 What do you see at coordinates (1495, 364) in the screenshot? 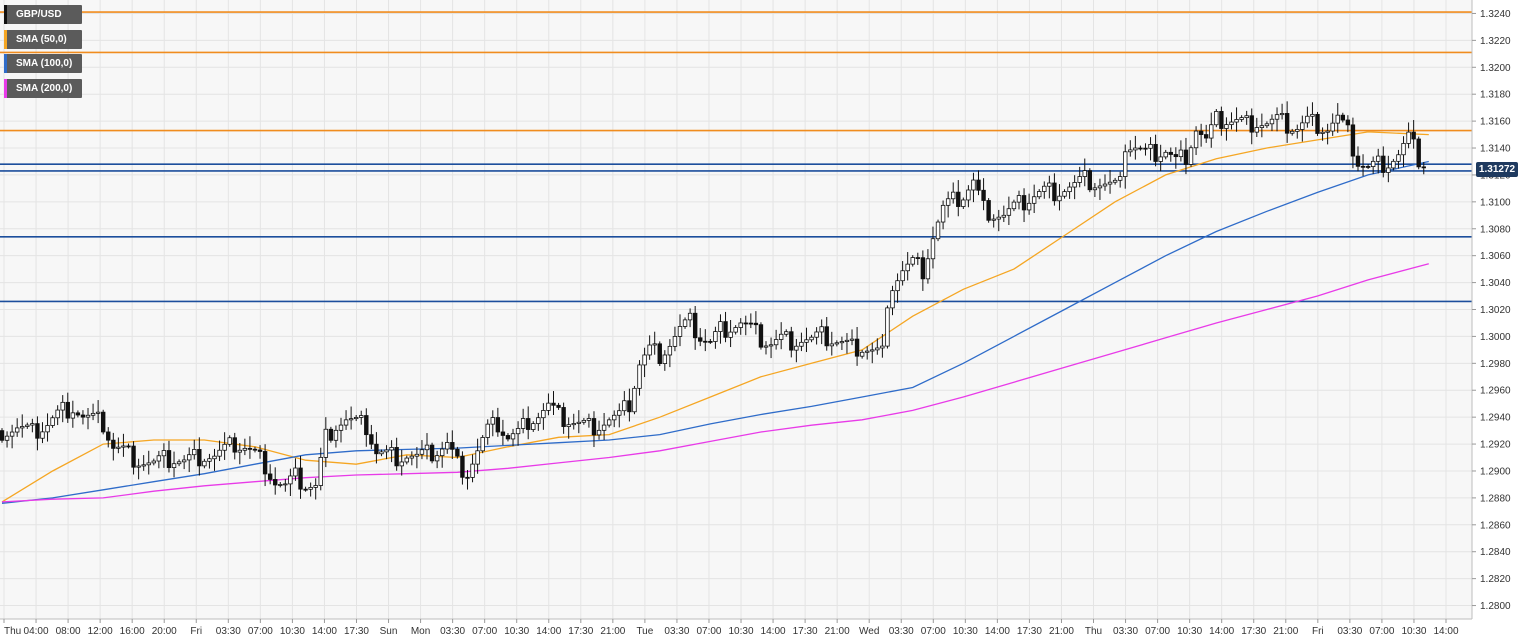
I see `y-tick-label: 1.2980` at bounding box center [1495, 364].